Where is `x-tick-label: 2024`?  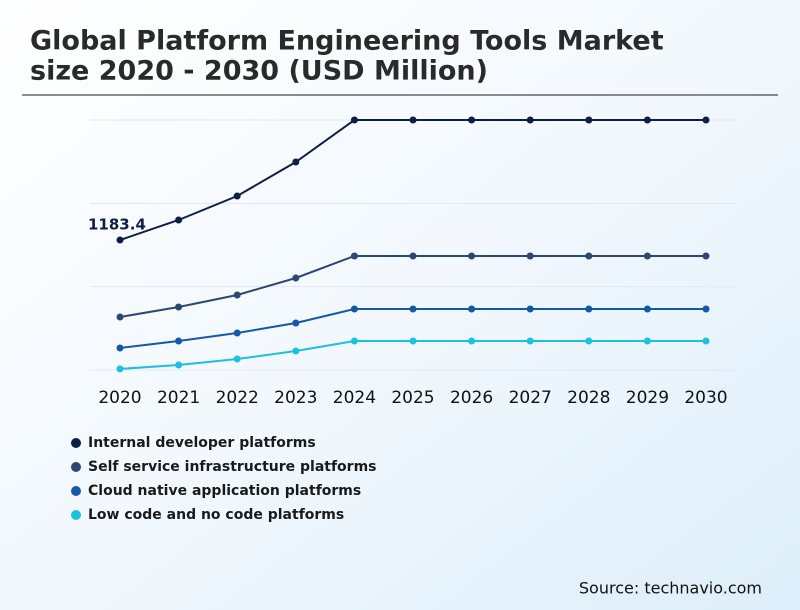
x-tick-label: 2024 is located at coordinates (354, 398).